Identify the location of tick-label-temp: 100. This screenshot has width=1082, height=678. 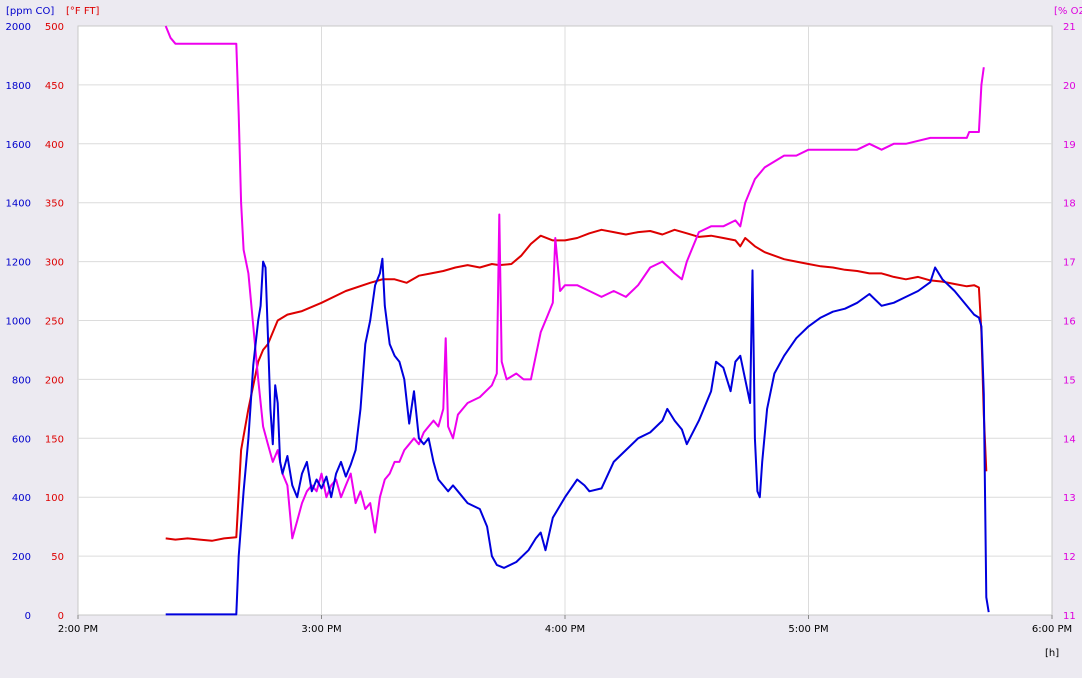
(54, 498).